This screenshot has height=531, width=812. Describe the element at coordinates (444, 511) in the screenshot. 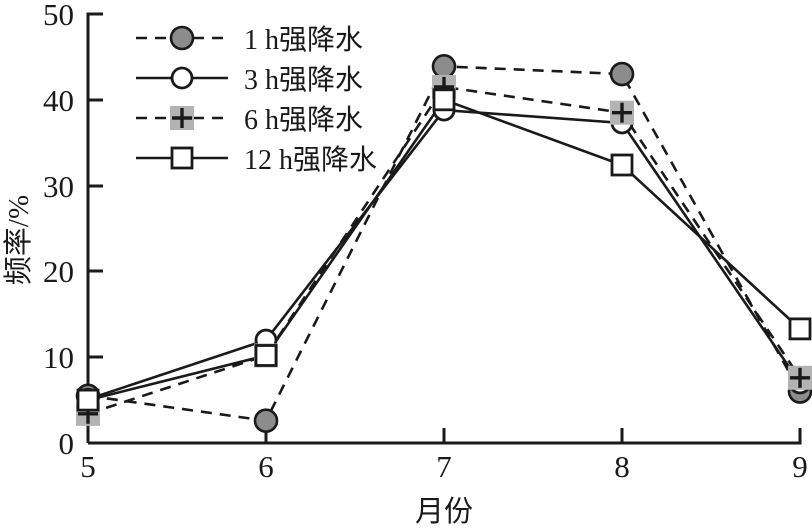

I see `x-axis-title: 月份` at that location.